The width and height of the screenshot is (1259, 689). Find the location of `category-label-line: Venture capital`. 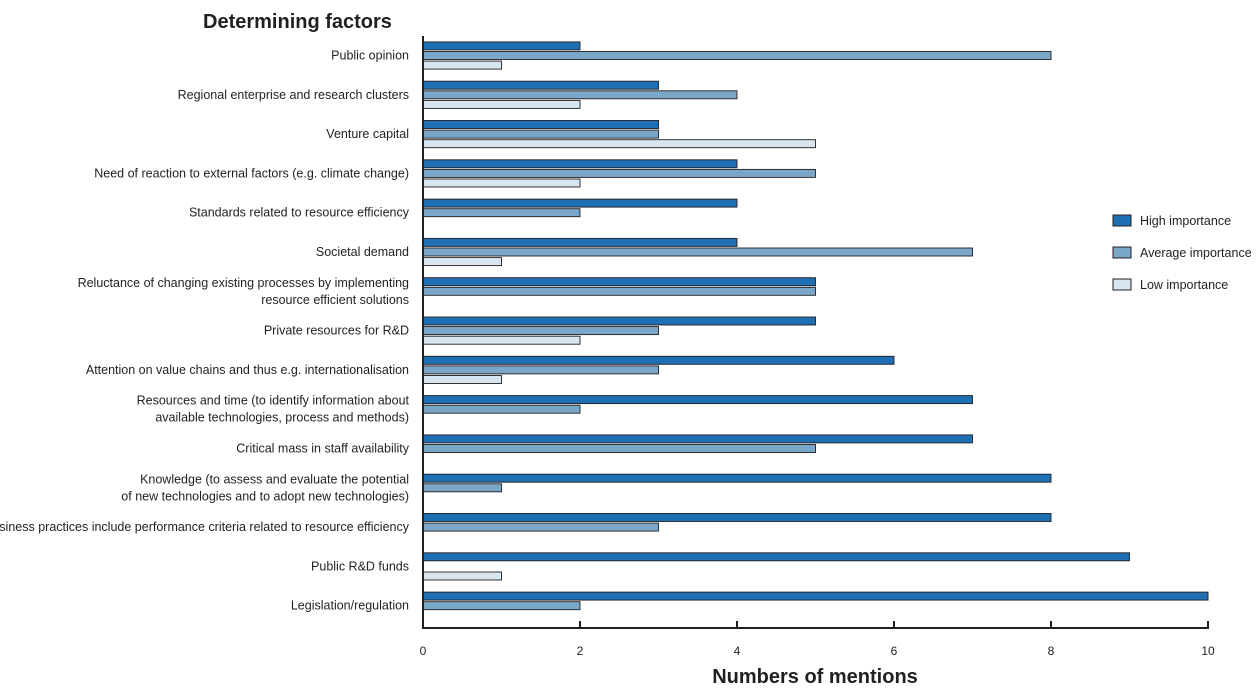

category-label-line: Venture capital is located at coordinates (367, 134).